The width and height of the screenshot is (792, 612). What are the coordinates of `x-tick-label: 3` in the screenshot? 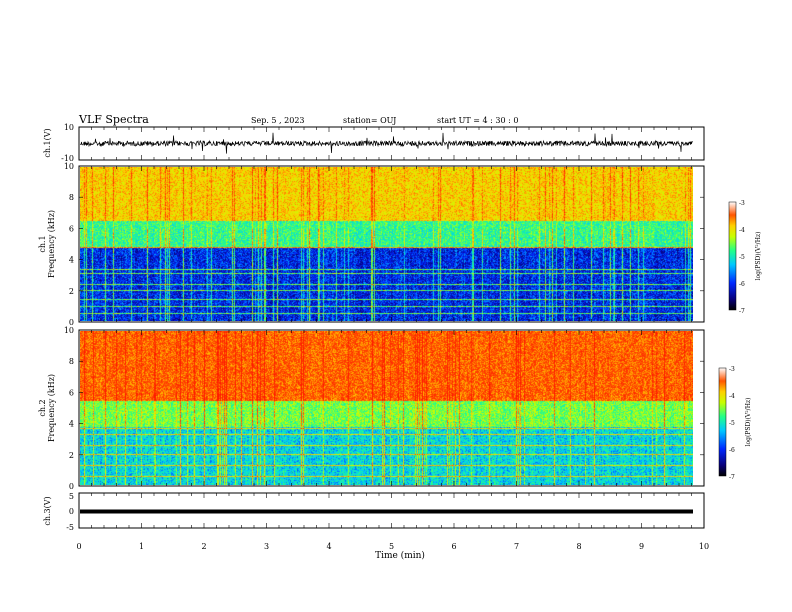 It's located at (266, 546).